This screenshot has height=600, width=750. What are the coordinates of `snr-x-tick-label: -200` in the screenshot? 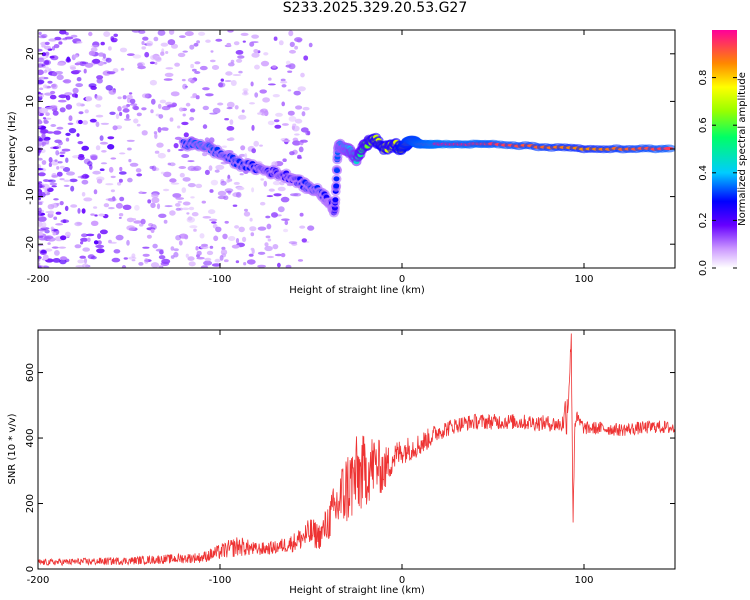 It's located at (38, 580).